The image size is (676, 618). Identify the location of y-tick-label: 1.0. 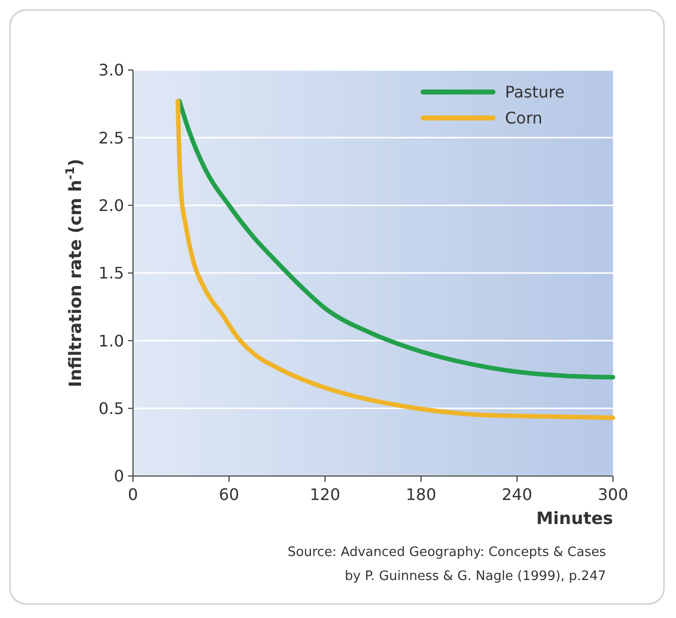
(111, 340).